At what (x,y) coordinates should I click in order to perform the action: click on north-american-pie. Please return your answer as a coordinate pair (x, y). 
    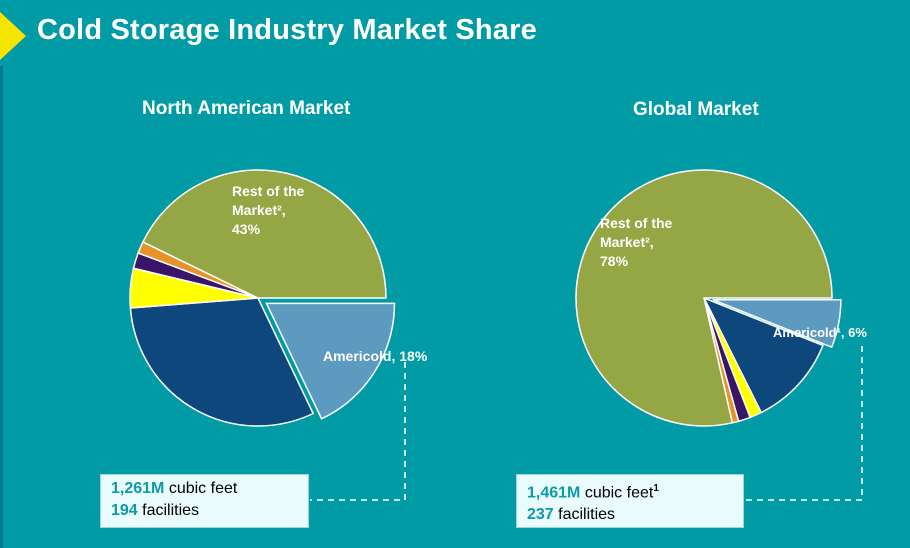
    Looking at the image, I should click on (262, 298).